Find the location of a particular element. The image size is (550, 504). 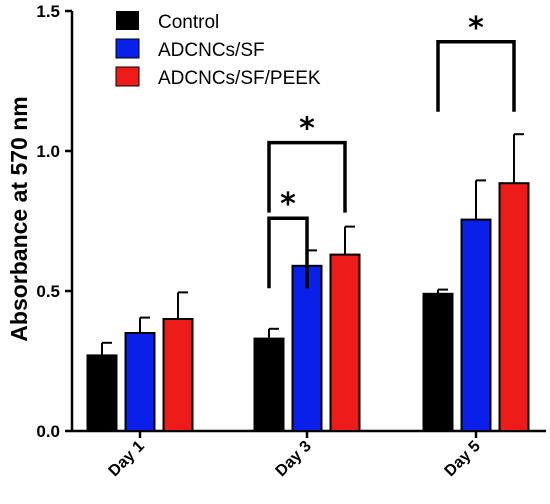

legend-swatch-adcncs-sf is located at coordinates (127, 48).